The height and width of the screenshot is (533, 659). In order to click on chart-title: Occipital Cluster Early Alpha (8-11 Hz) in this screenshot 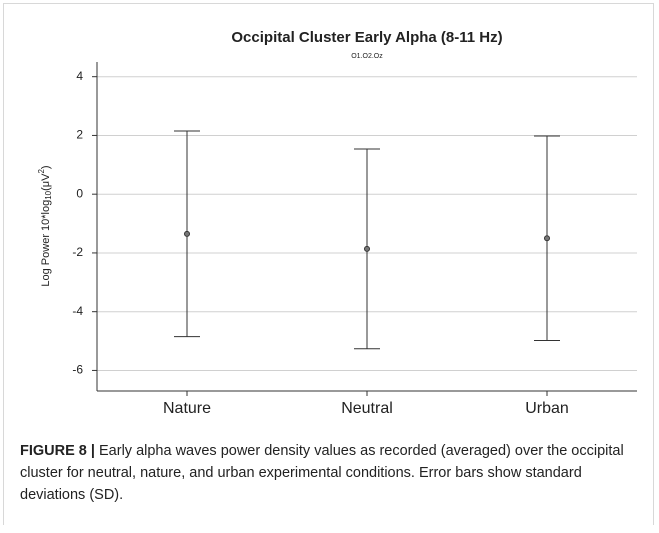, I will do `click(366, 37)`.